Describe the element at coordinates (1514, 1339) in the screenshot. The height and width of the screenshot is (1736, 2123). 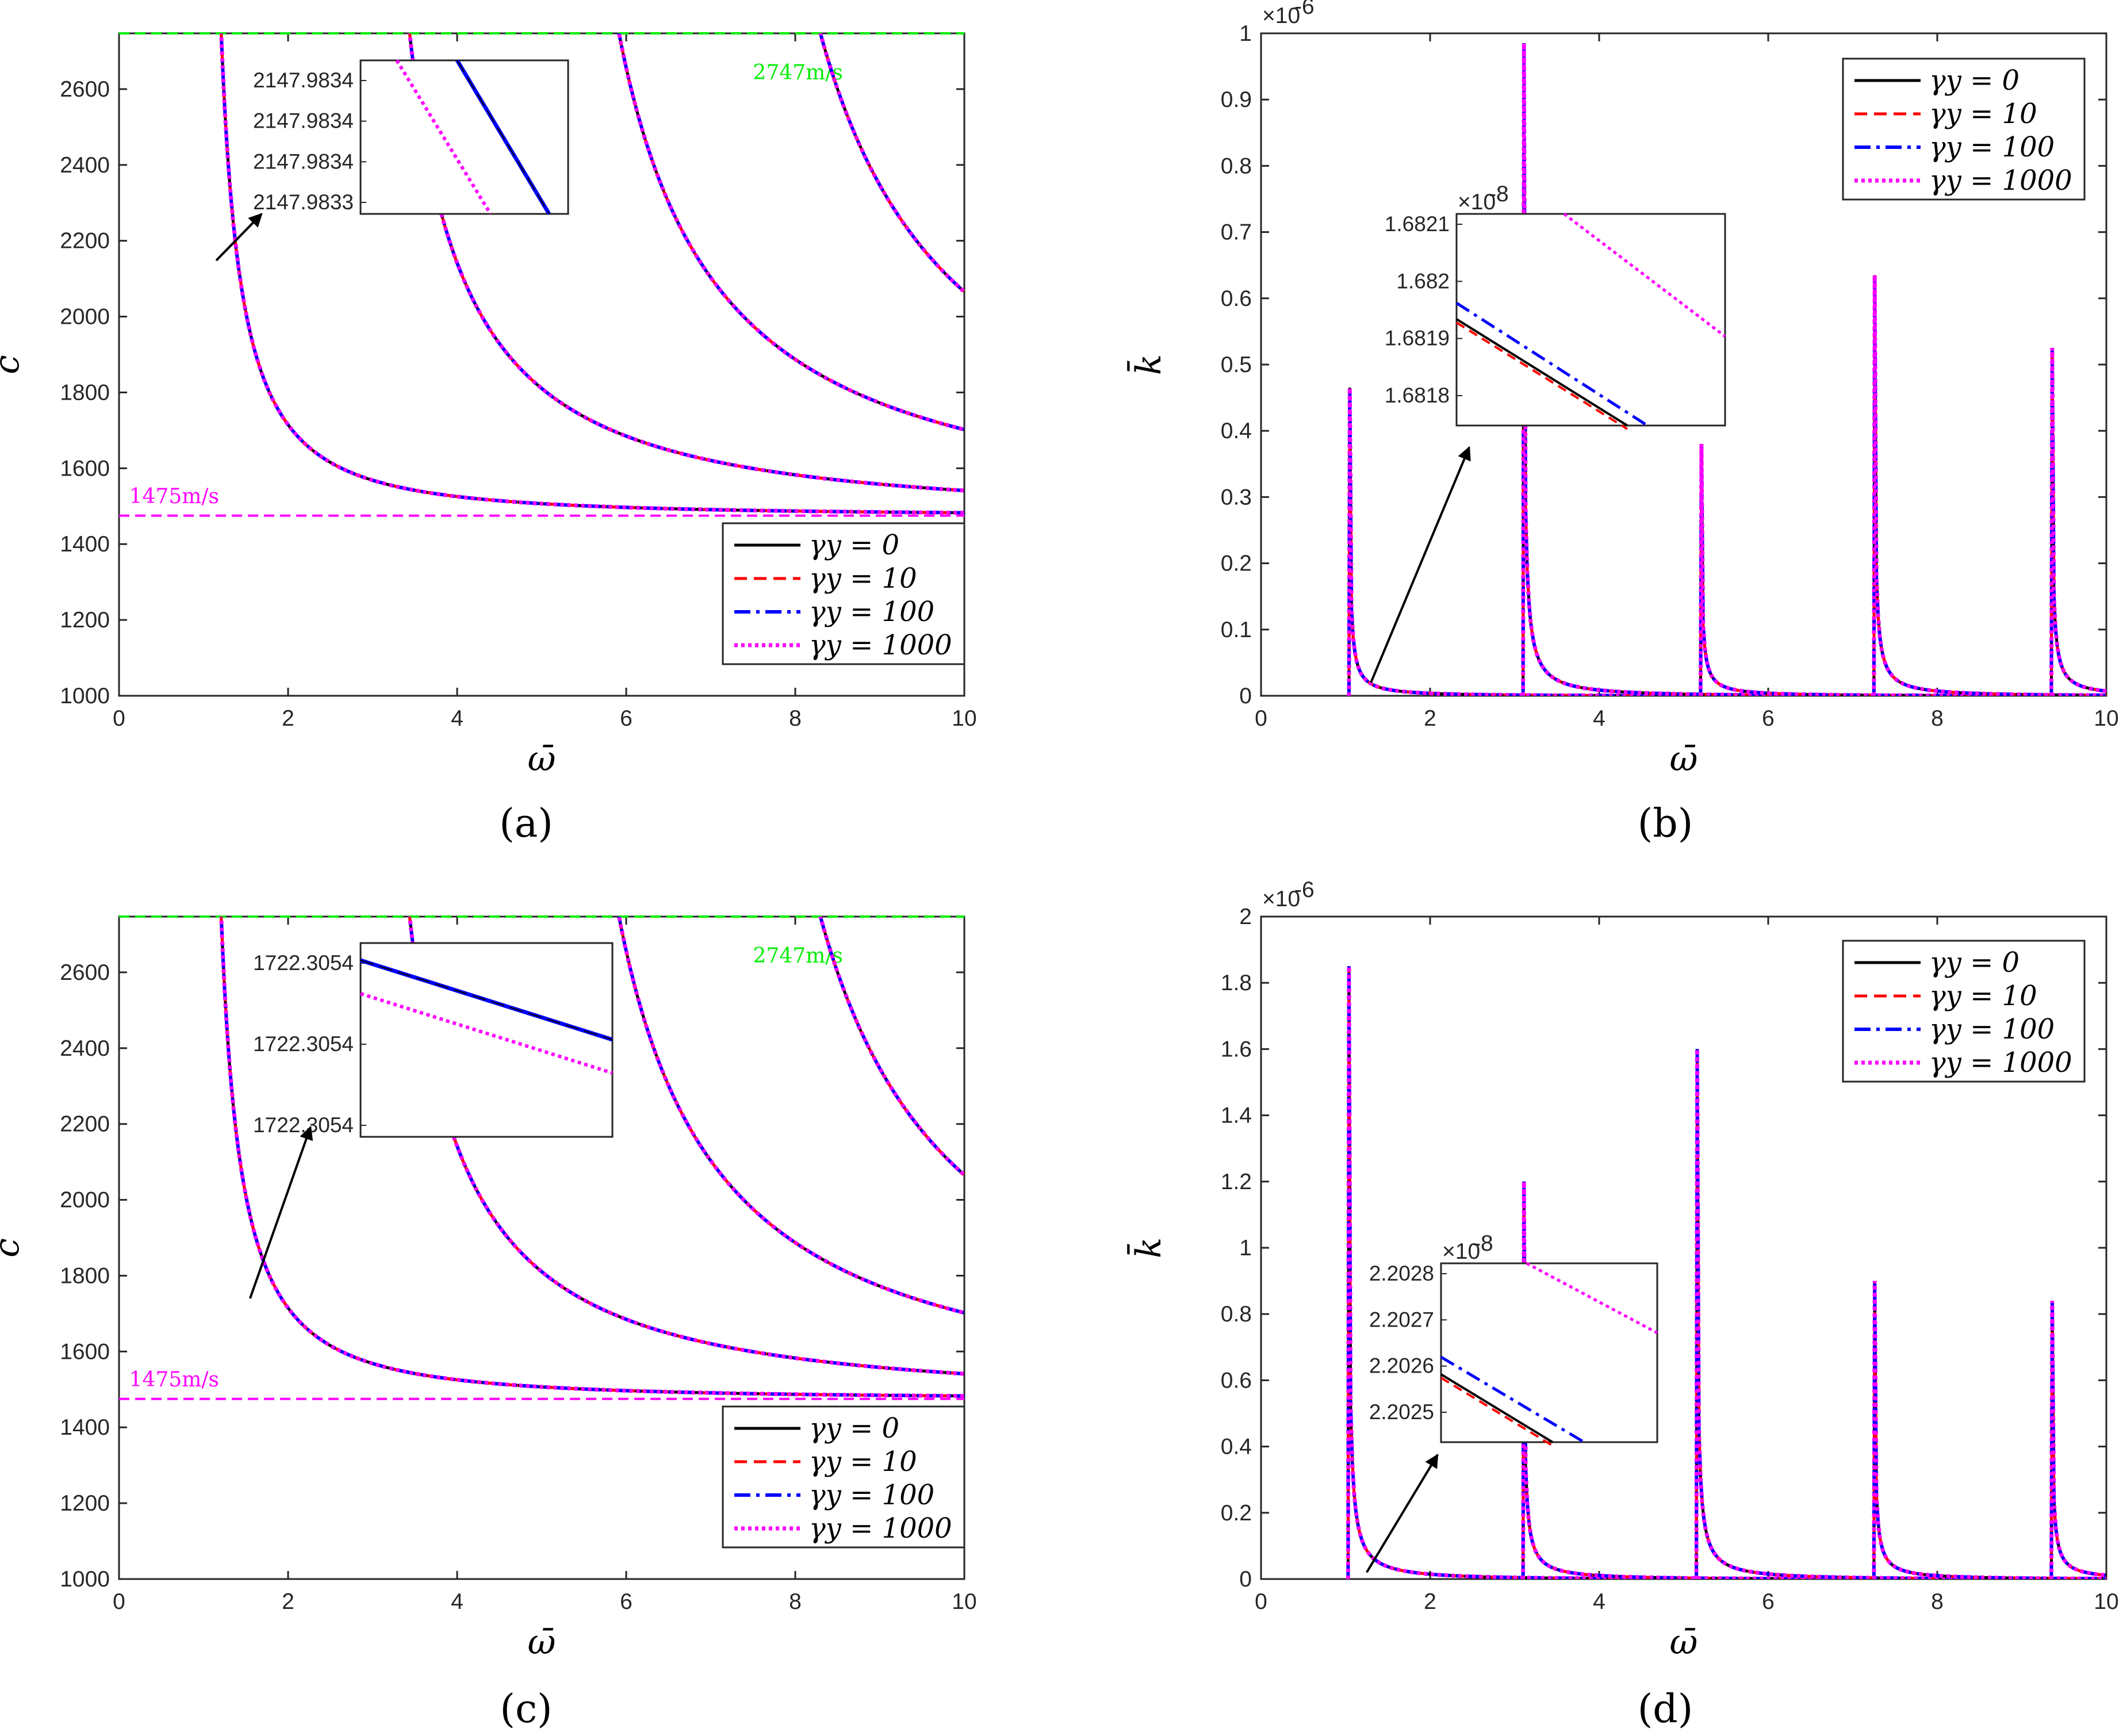
I see `zoom-inset: 2.2028 2.2027 2.2026 2.2025 ×10-8` at that location.